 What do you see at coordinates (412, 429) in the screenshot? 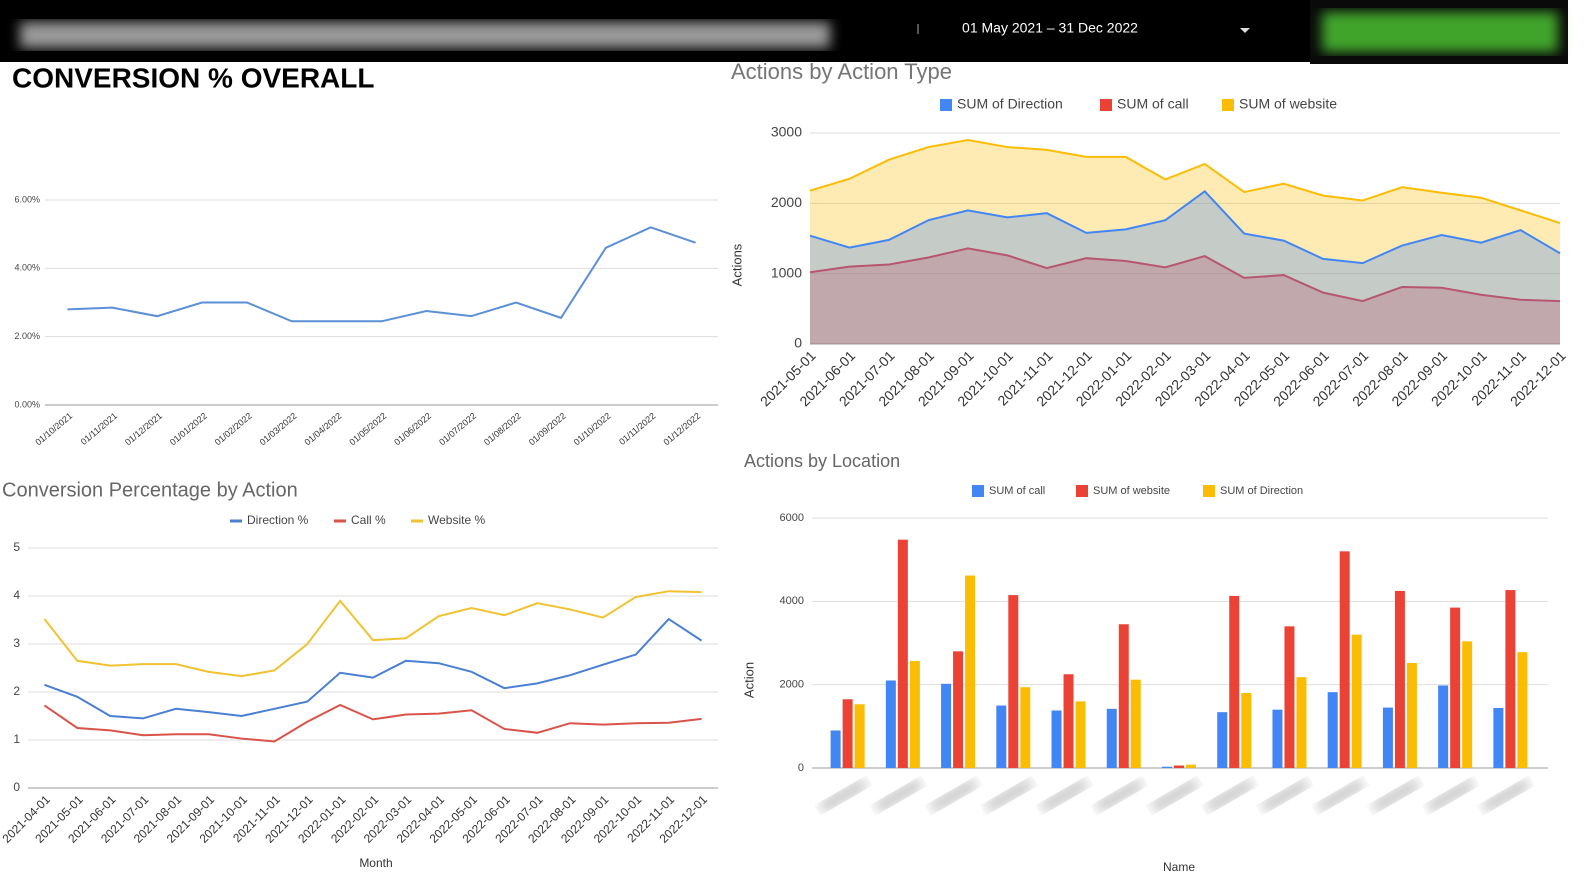
I see `x-tick-label: 01/06/2022` at bounding box center [412, 429].